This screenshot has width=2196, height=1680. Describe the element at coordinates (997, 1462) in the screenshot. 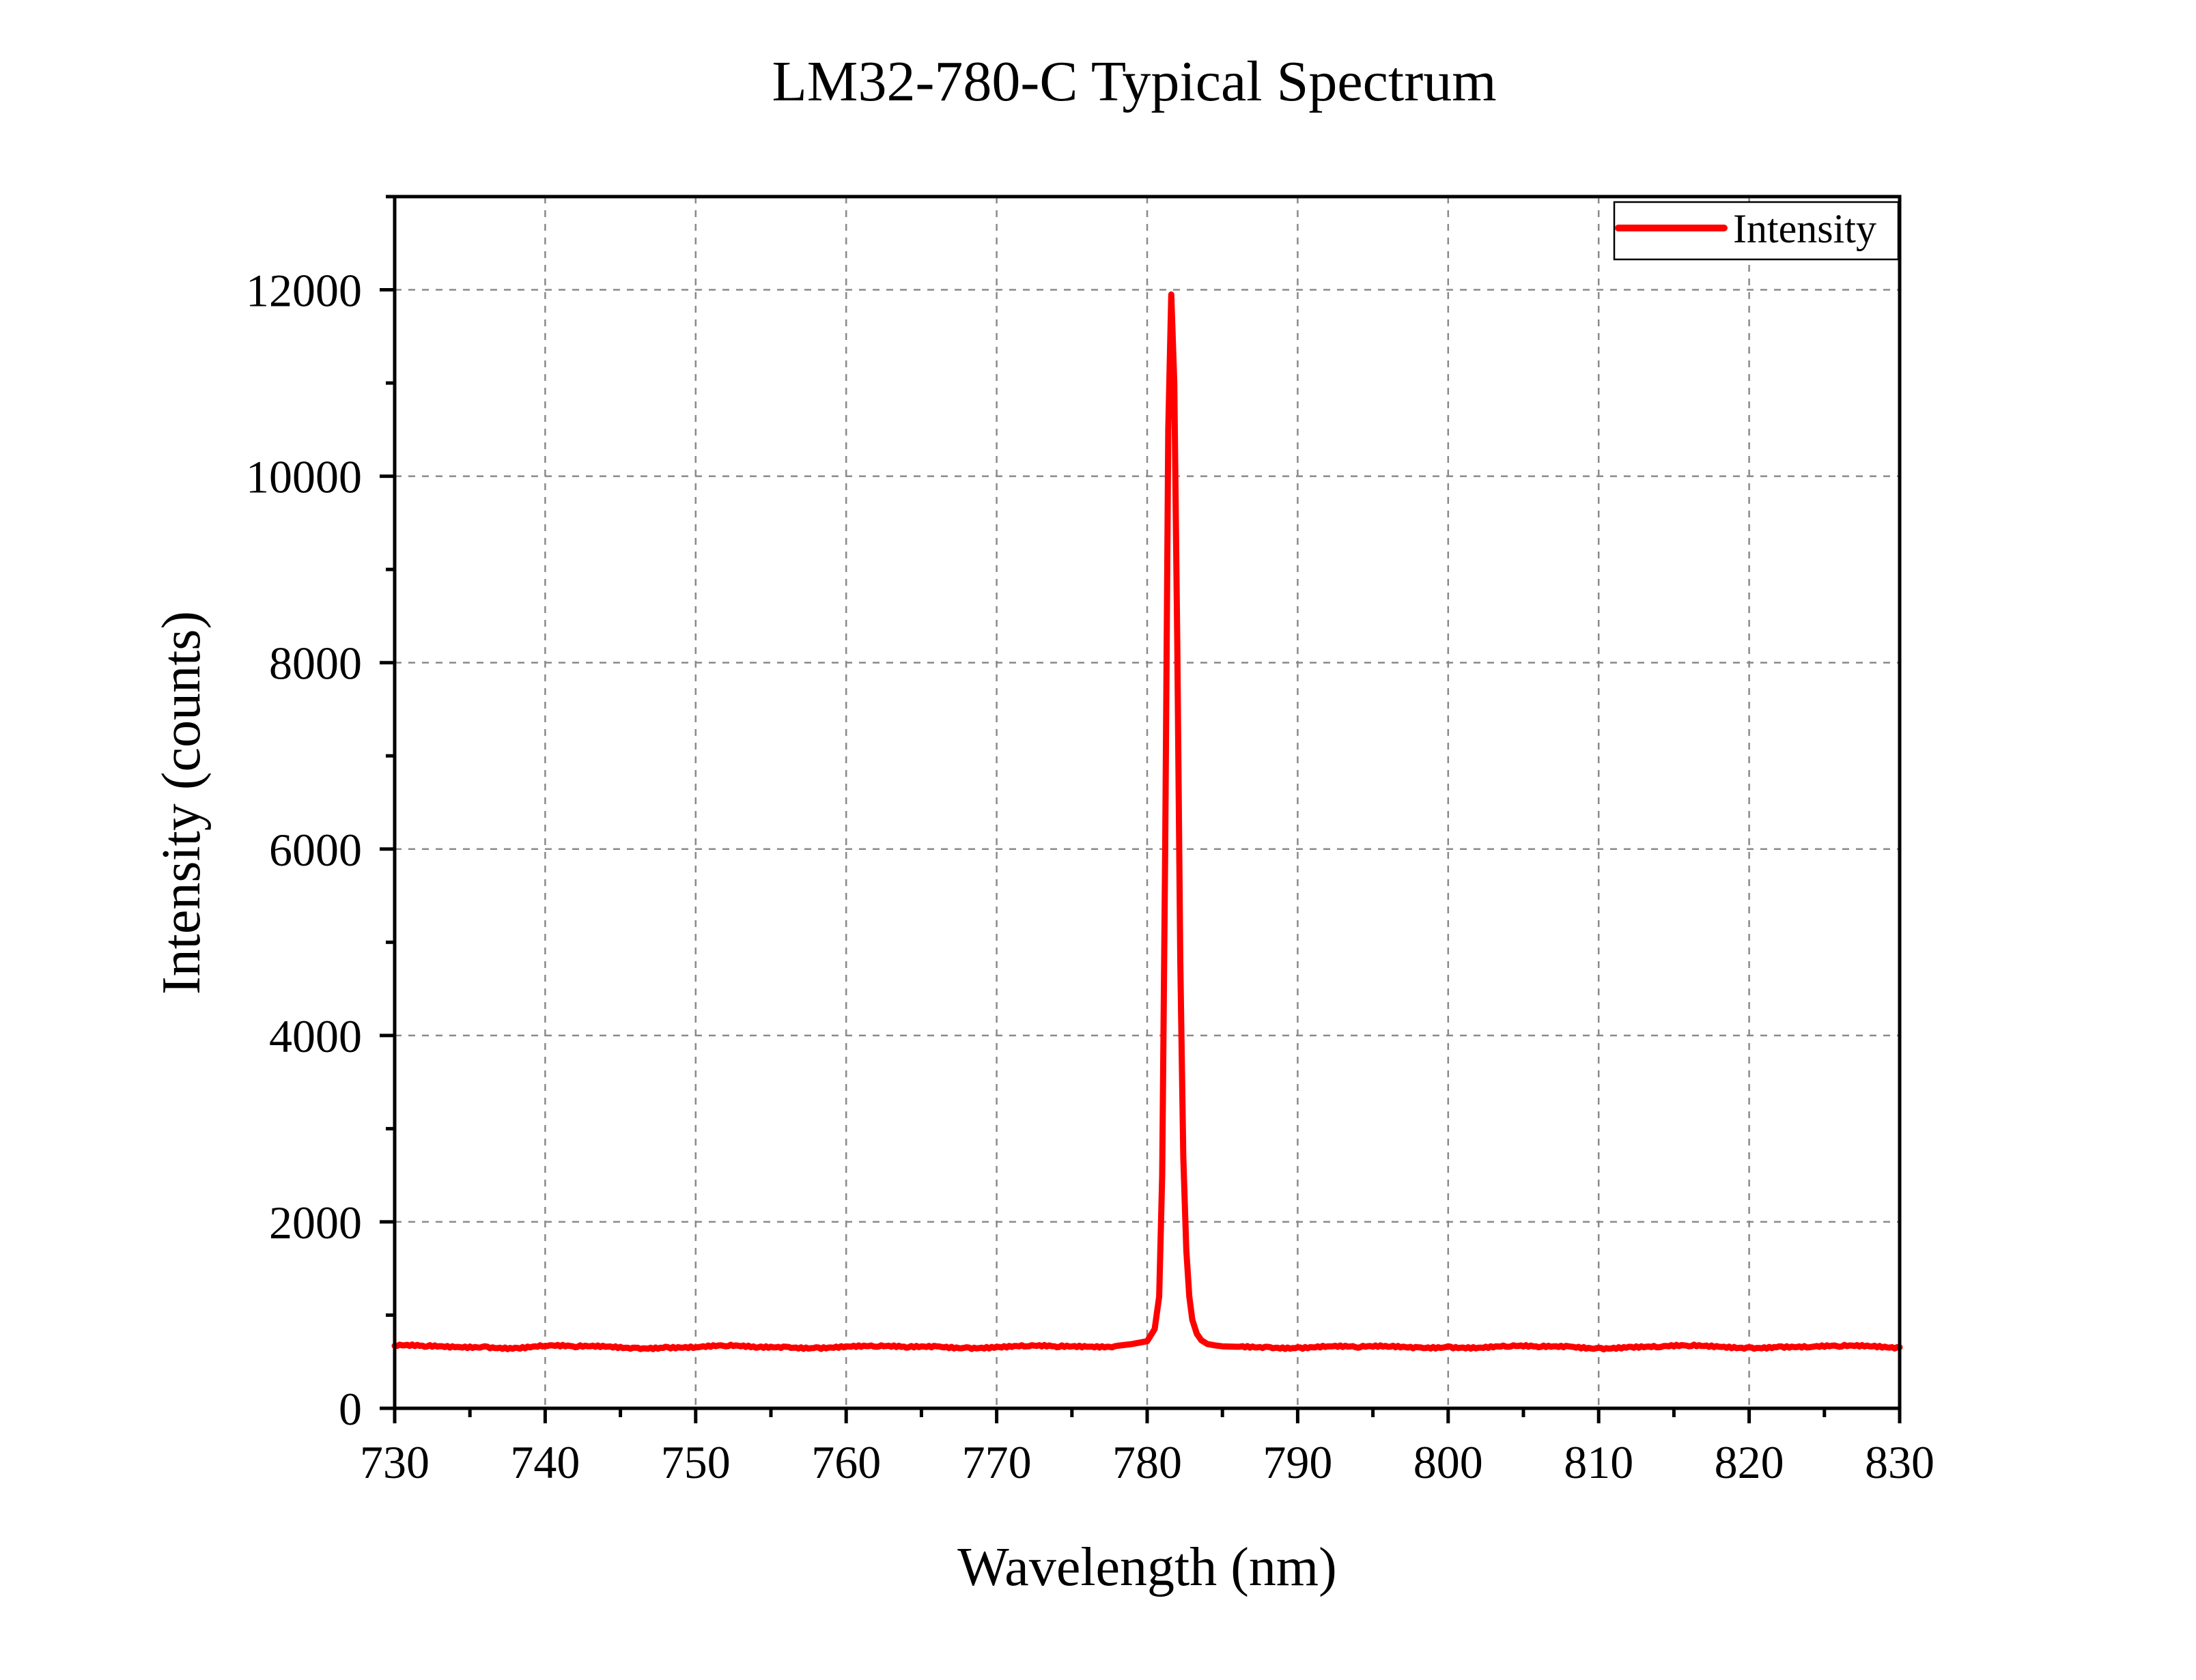

I see `x-tick-label: 770` at that location.